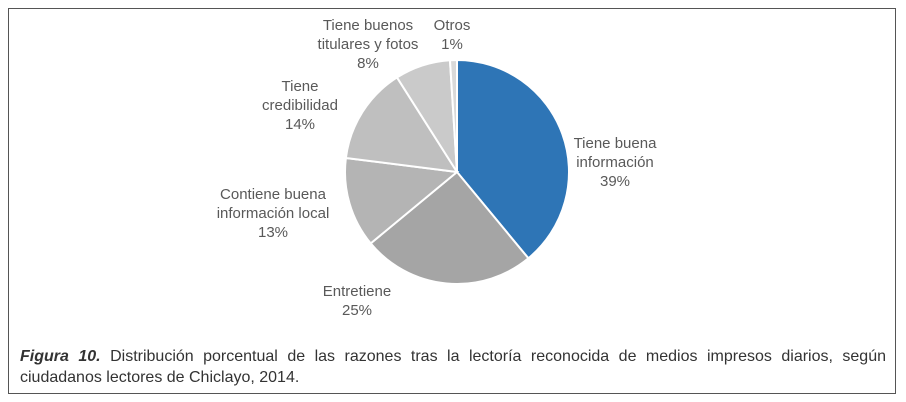 Image resolution: width=906 pixels, height=402 pixels. I want to click on slice-label: Tiene credibilidad 14%, so click(300, 105).